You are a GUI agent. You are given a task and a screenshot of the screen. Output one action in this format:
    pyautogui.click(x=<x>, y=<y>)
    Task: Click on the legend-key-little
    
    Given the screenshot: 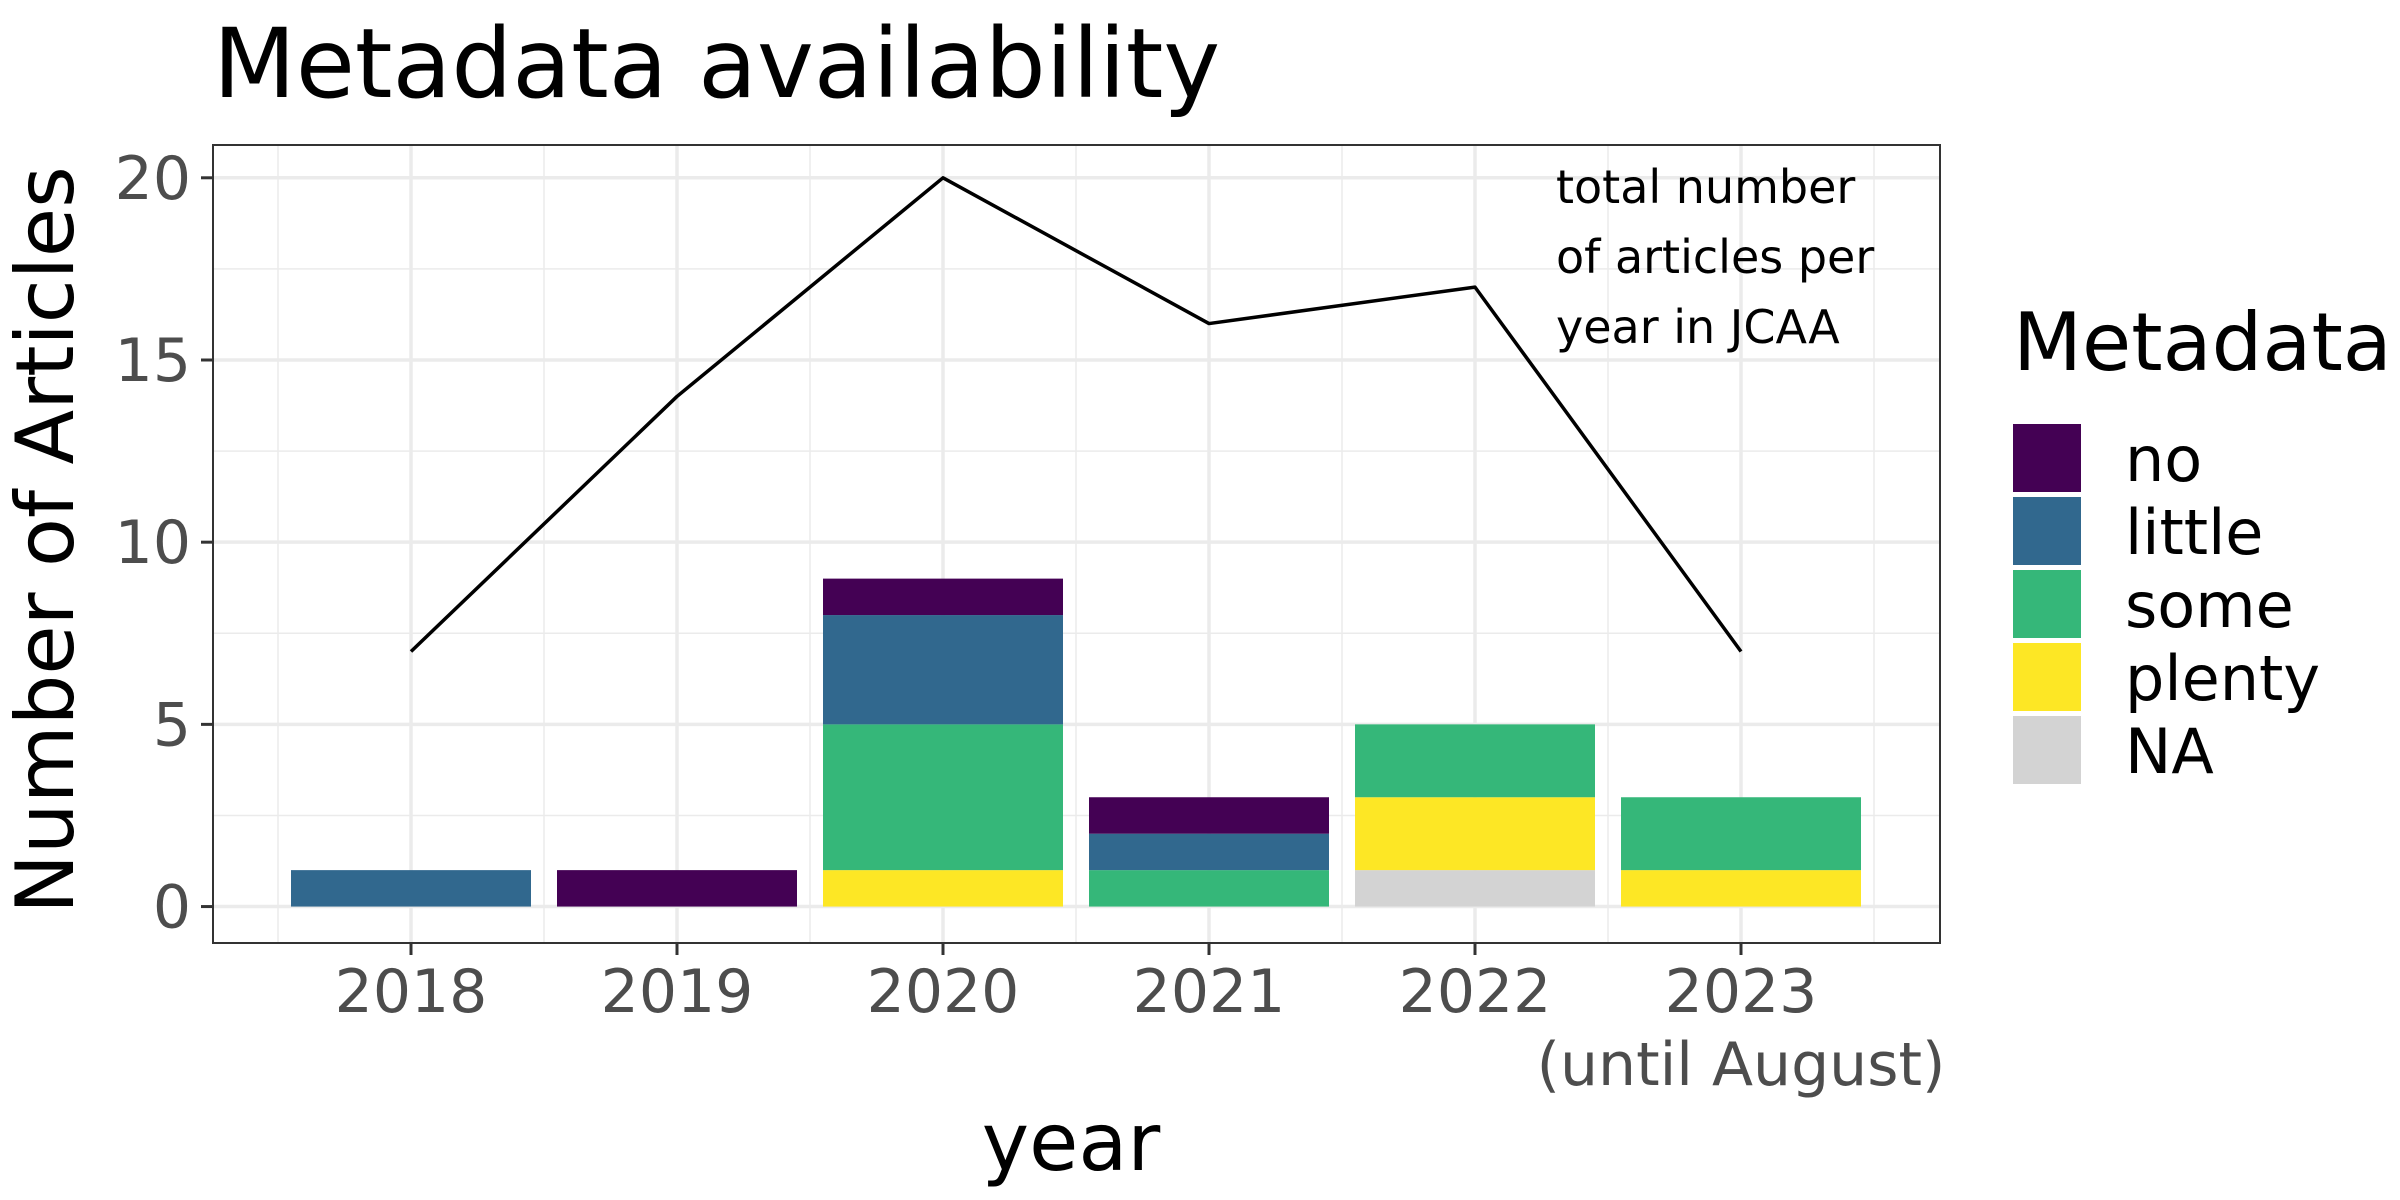 What is the action you would take?
    pyautogui.click(x=2047, y=531)
    